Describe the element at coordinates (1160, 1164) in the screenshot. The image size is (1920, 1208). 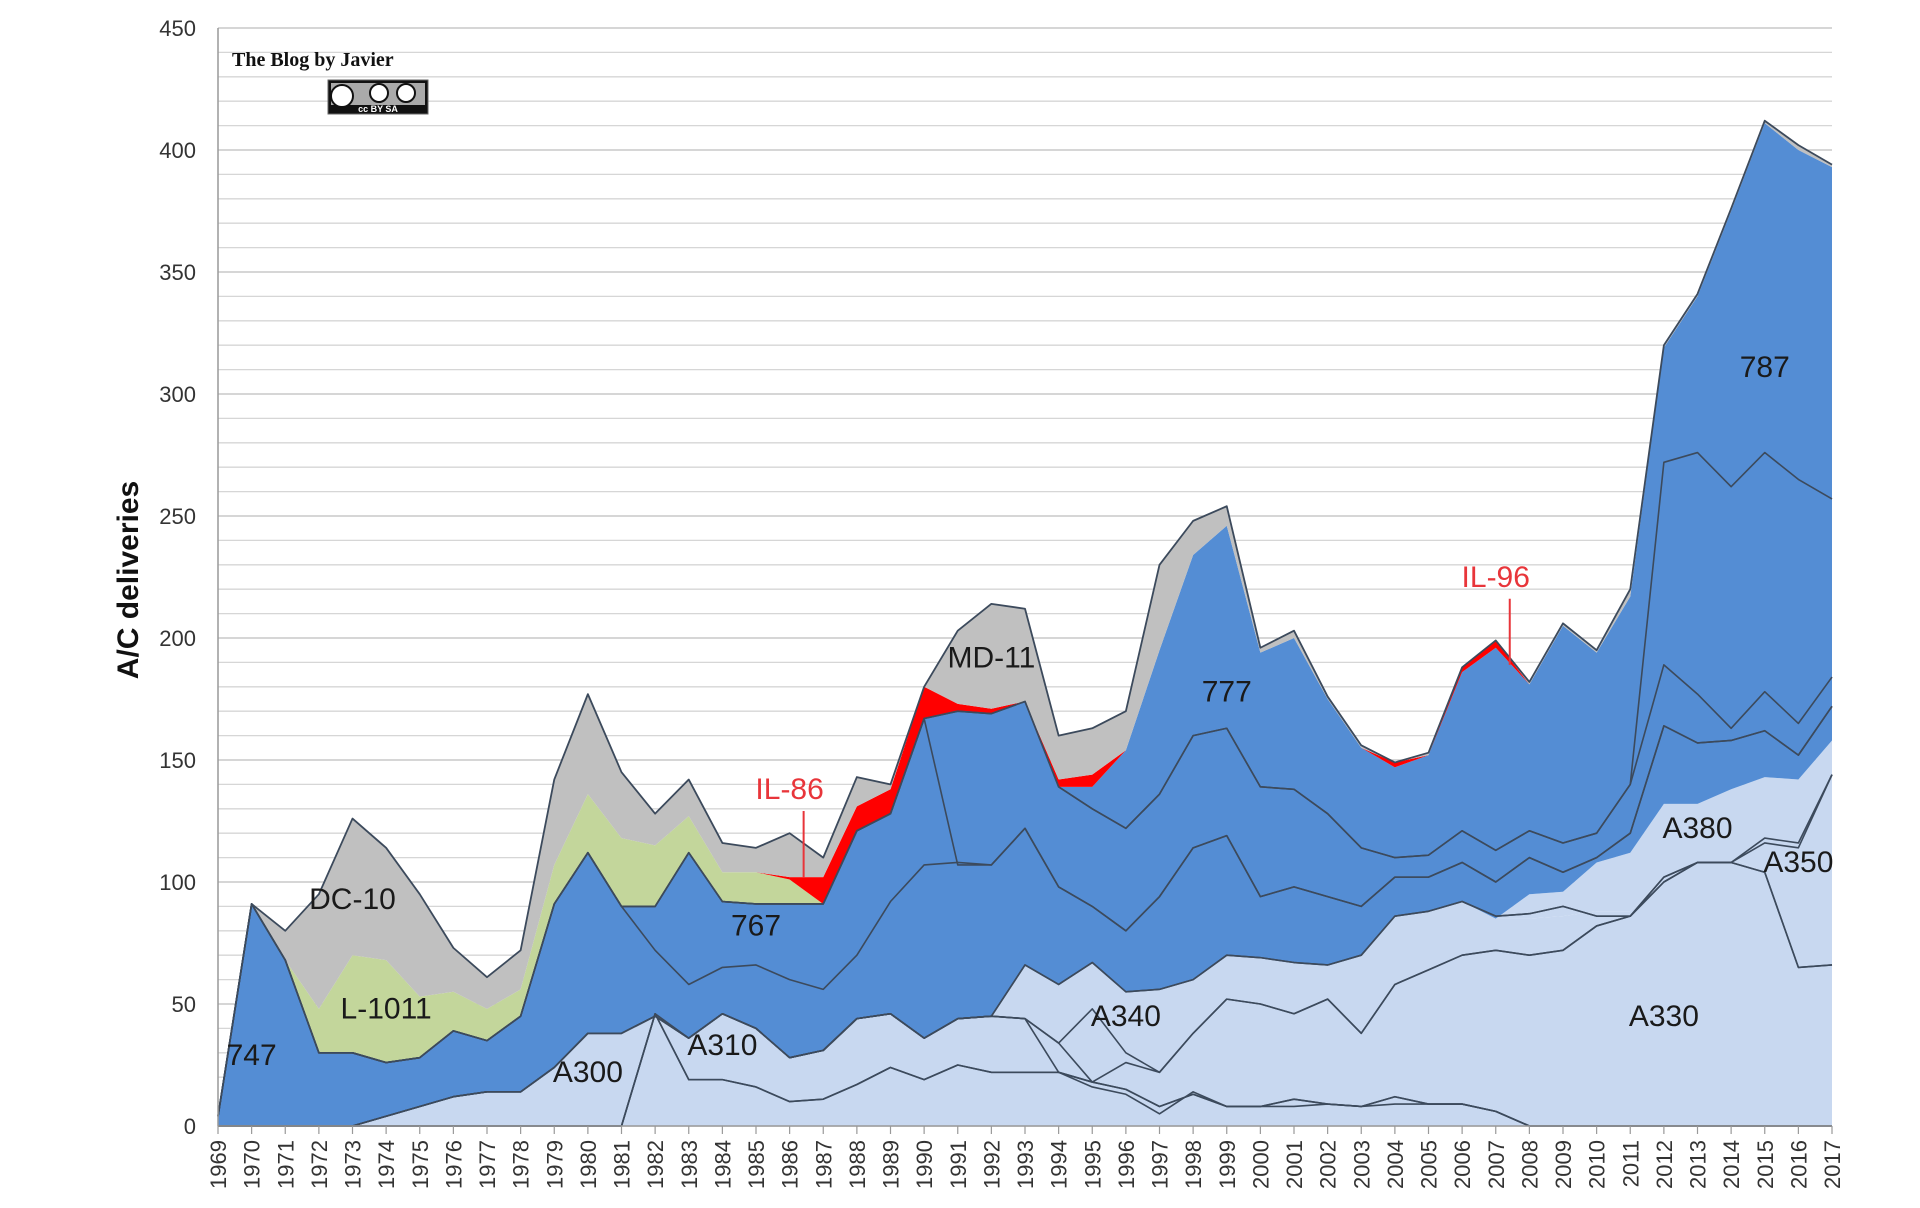
I see `x-tick-label: 1997` at that location.